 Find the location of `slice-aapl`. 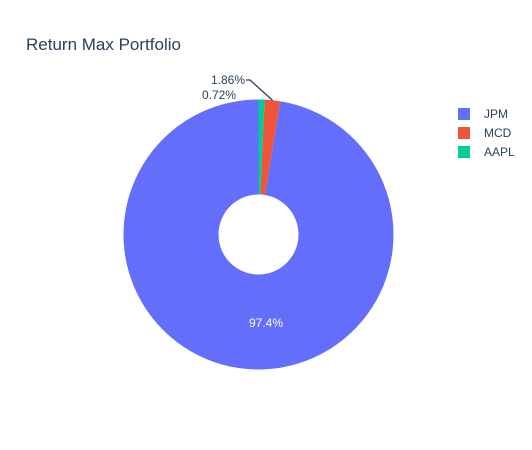

slice-aapl is located at coordinates (261, 147).